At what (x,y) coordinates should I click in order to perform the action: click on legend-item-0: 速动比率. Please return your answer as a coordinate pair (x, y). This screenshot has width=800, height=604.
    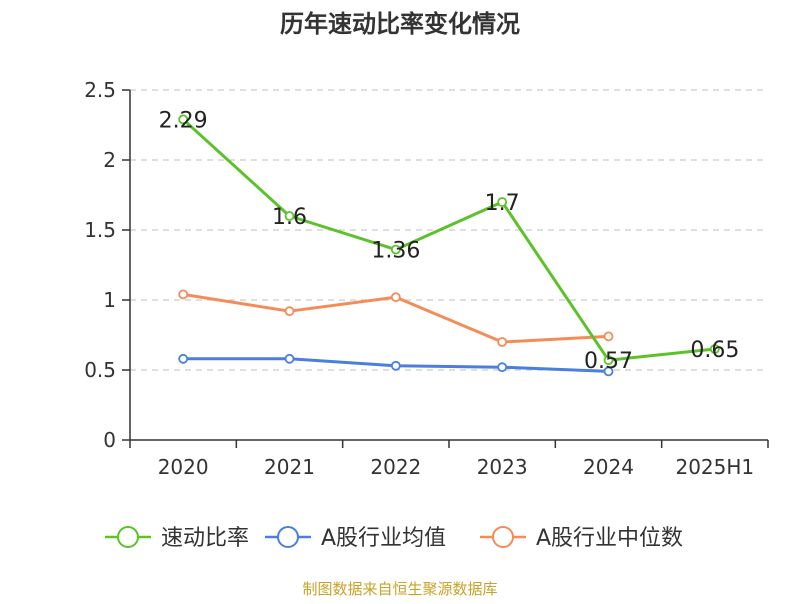
    Looking at the image, I should click on (177, 538).